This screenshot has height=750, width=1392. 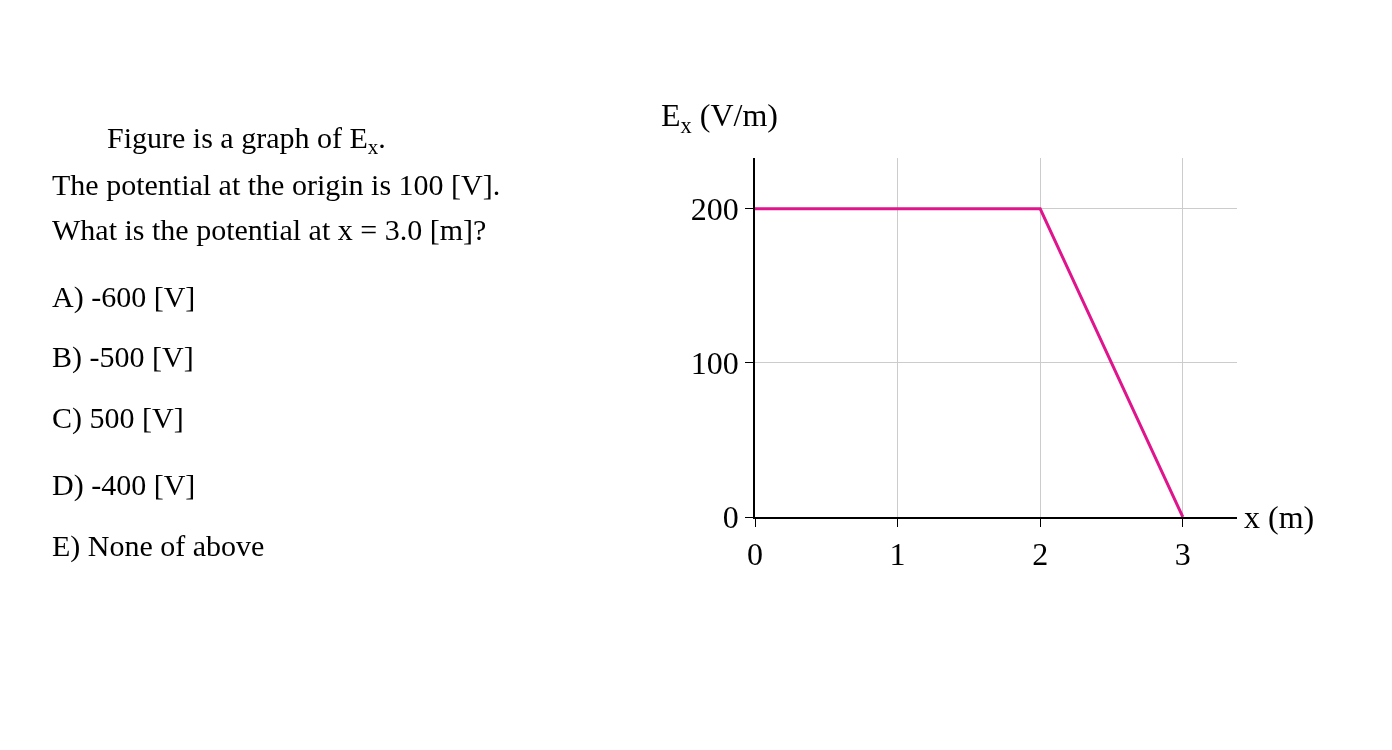 I want to click on y-tick-label: 200, so click(x=714, y=209).